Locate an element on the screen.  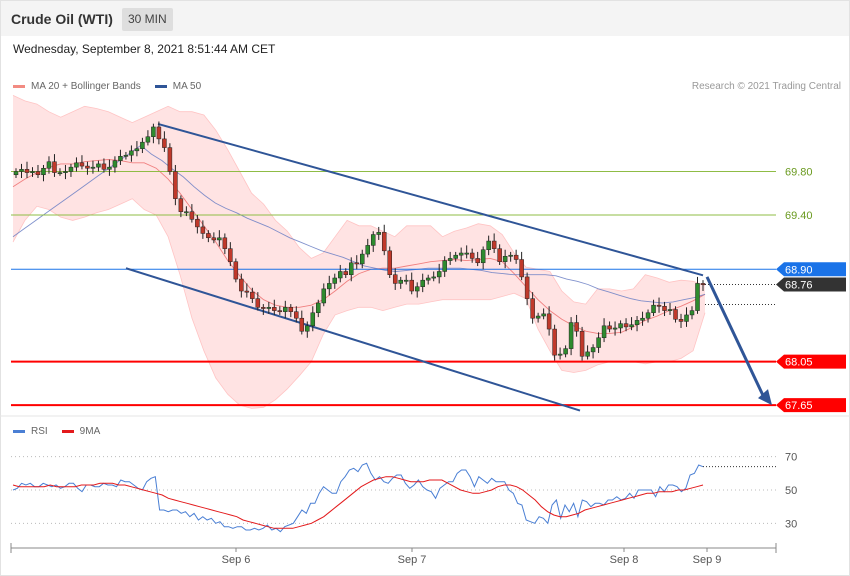
rsi-tick-70: 70 is located at coordinates (791, 458).